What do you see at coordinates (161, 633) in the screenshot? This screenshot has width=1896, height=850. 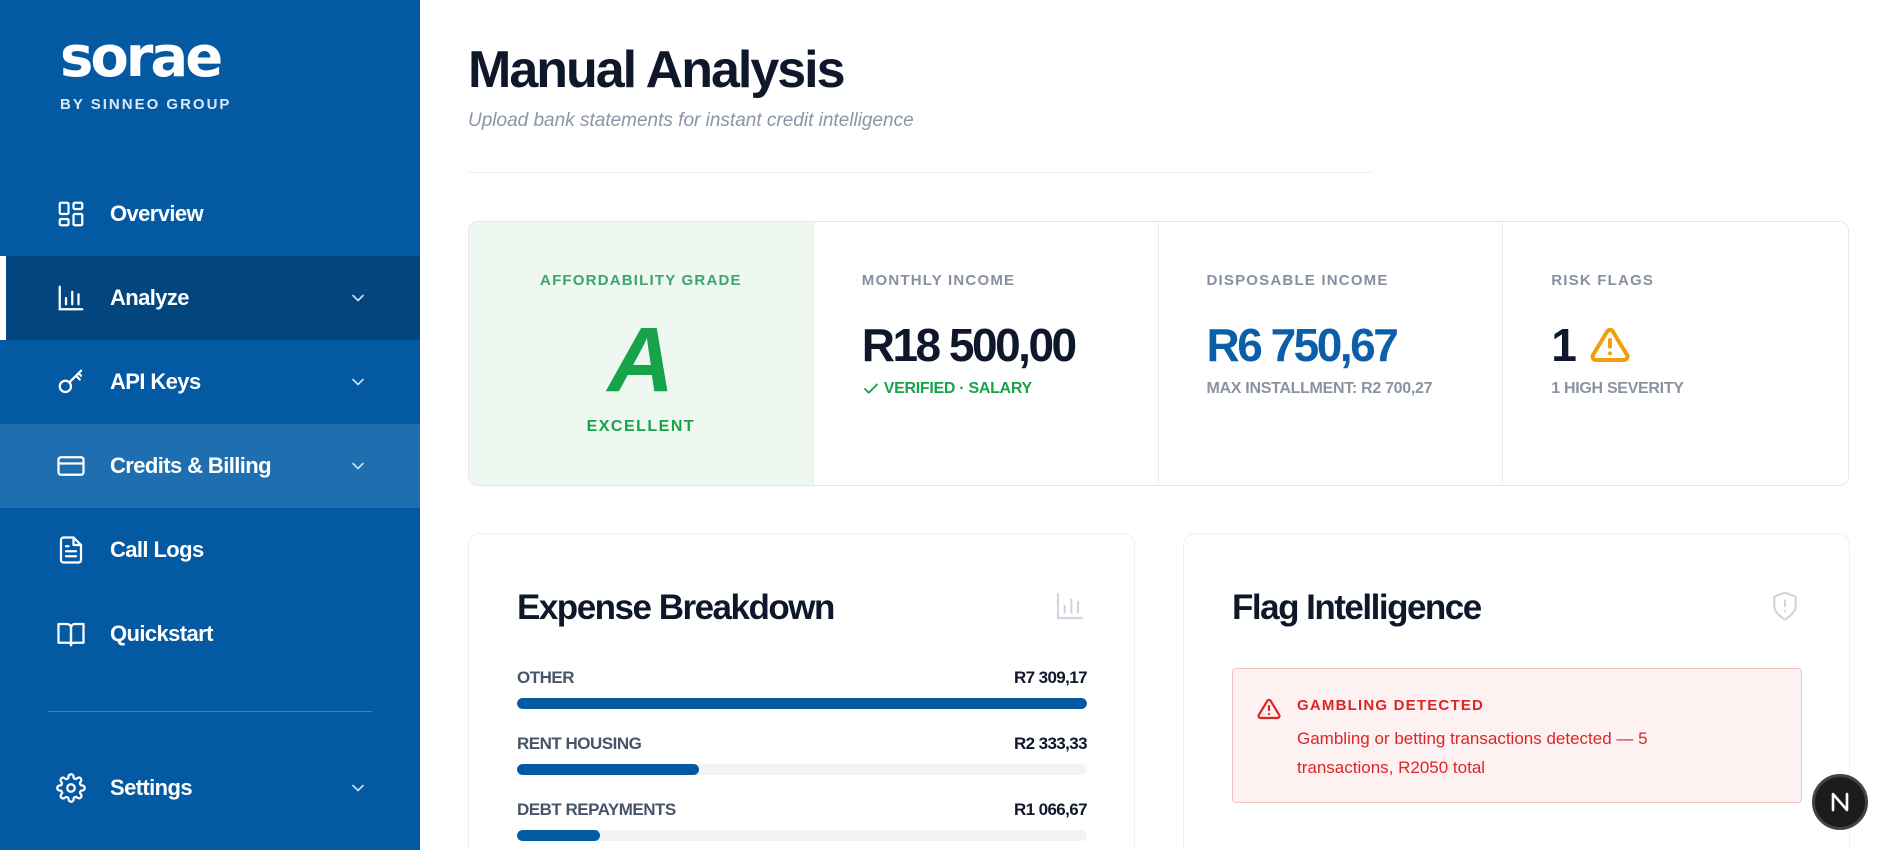 I see `sidebar-item-label: Quickstart` at bounding box center [161, 633].